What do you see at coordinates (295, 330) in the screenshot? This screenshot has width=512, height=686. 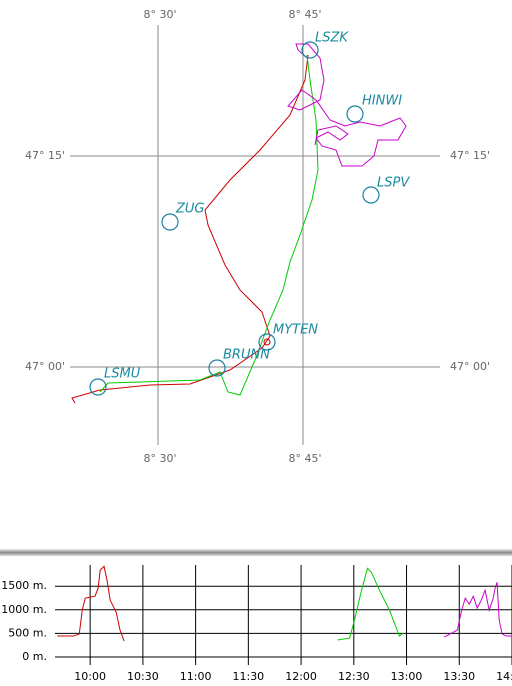 I see `waypoint-label: MYTEN` at bounding box center [295, 330].